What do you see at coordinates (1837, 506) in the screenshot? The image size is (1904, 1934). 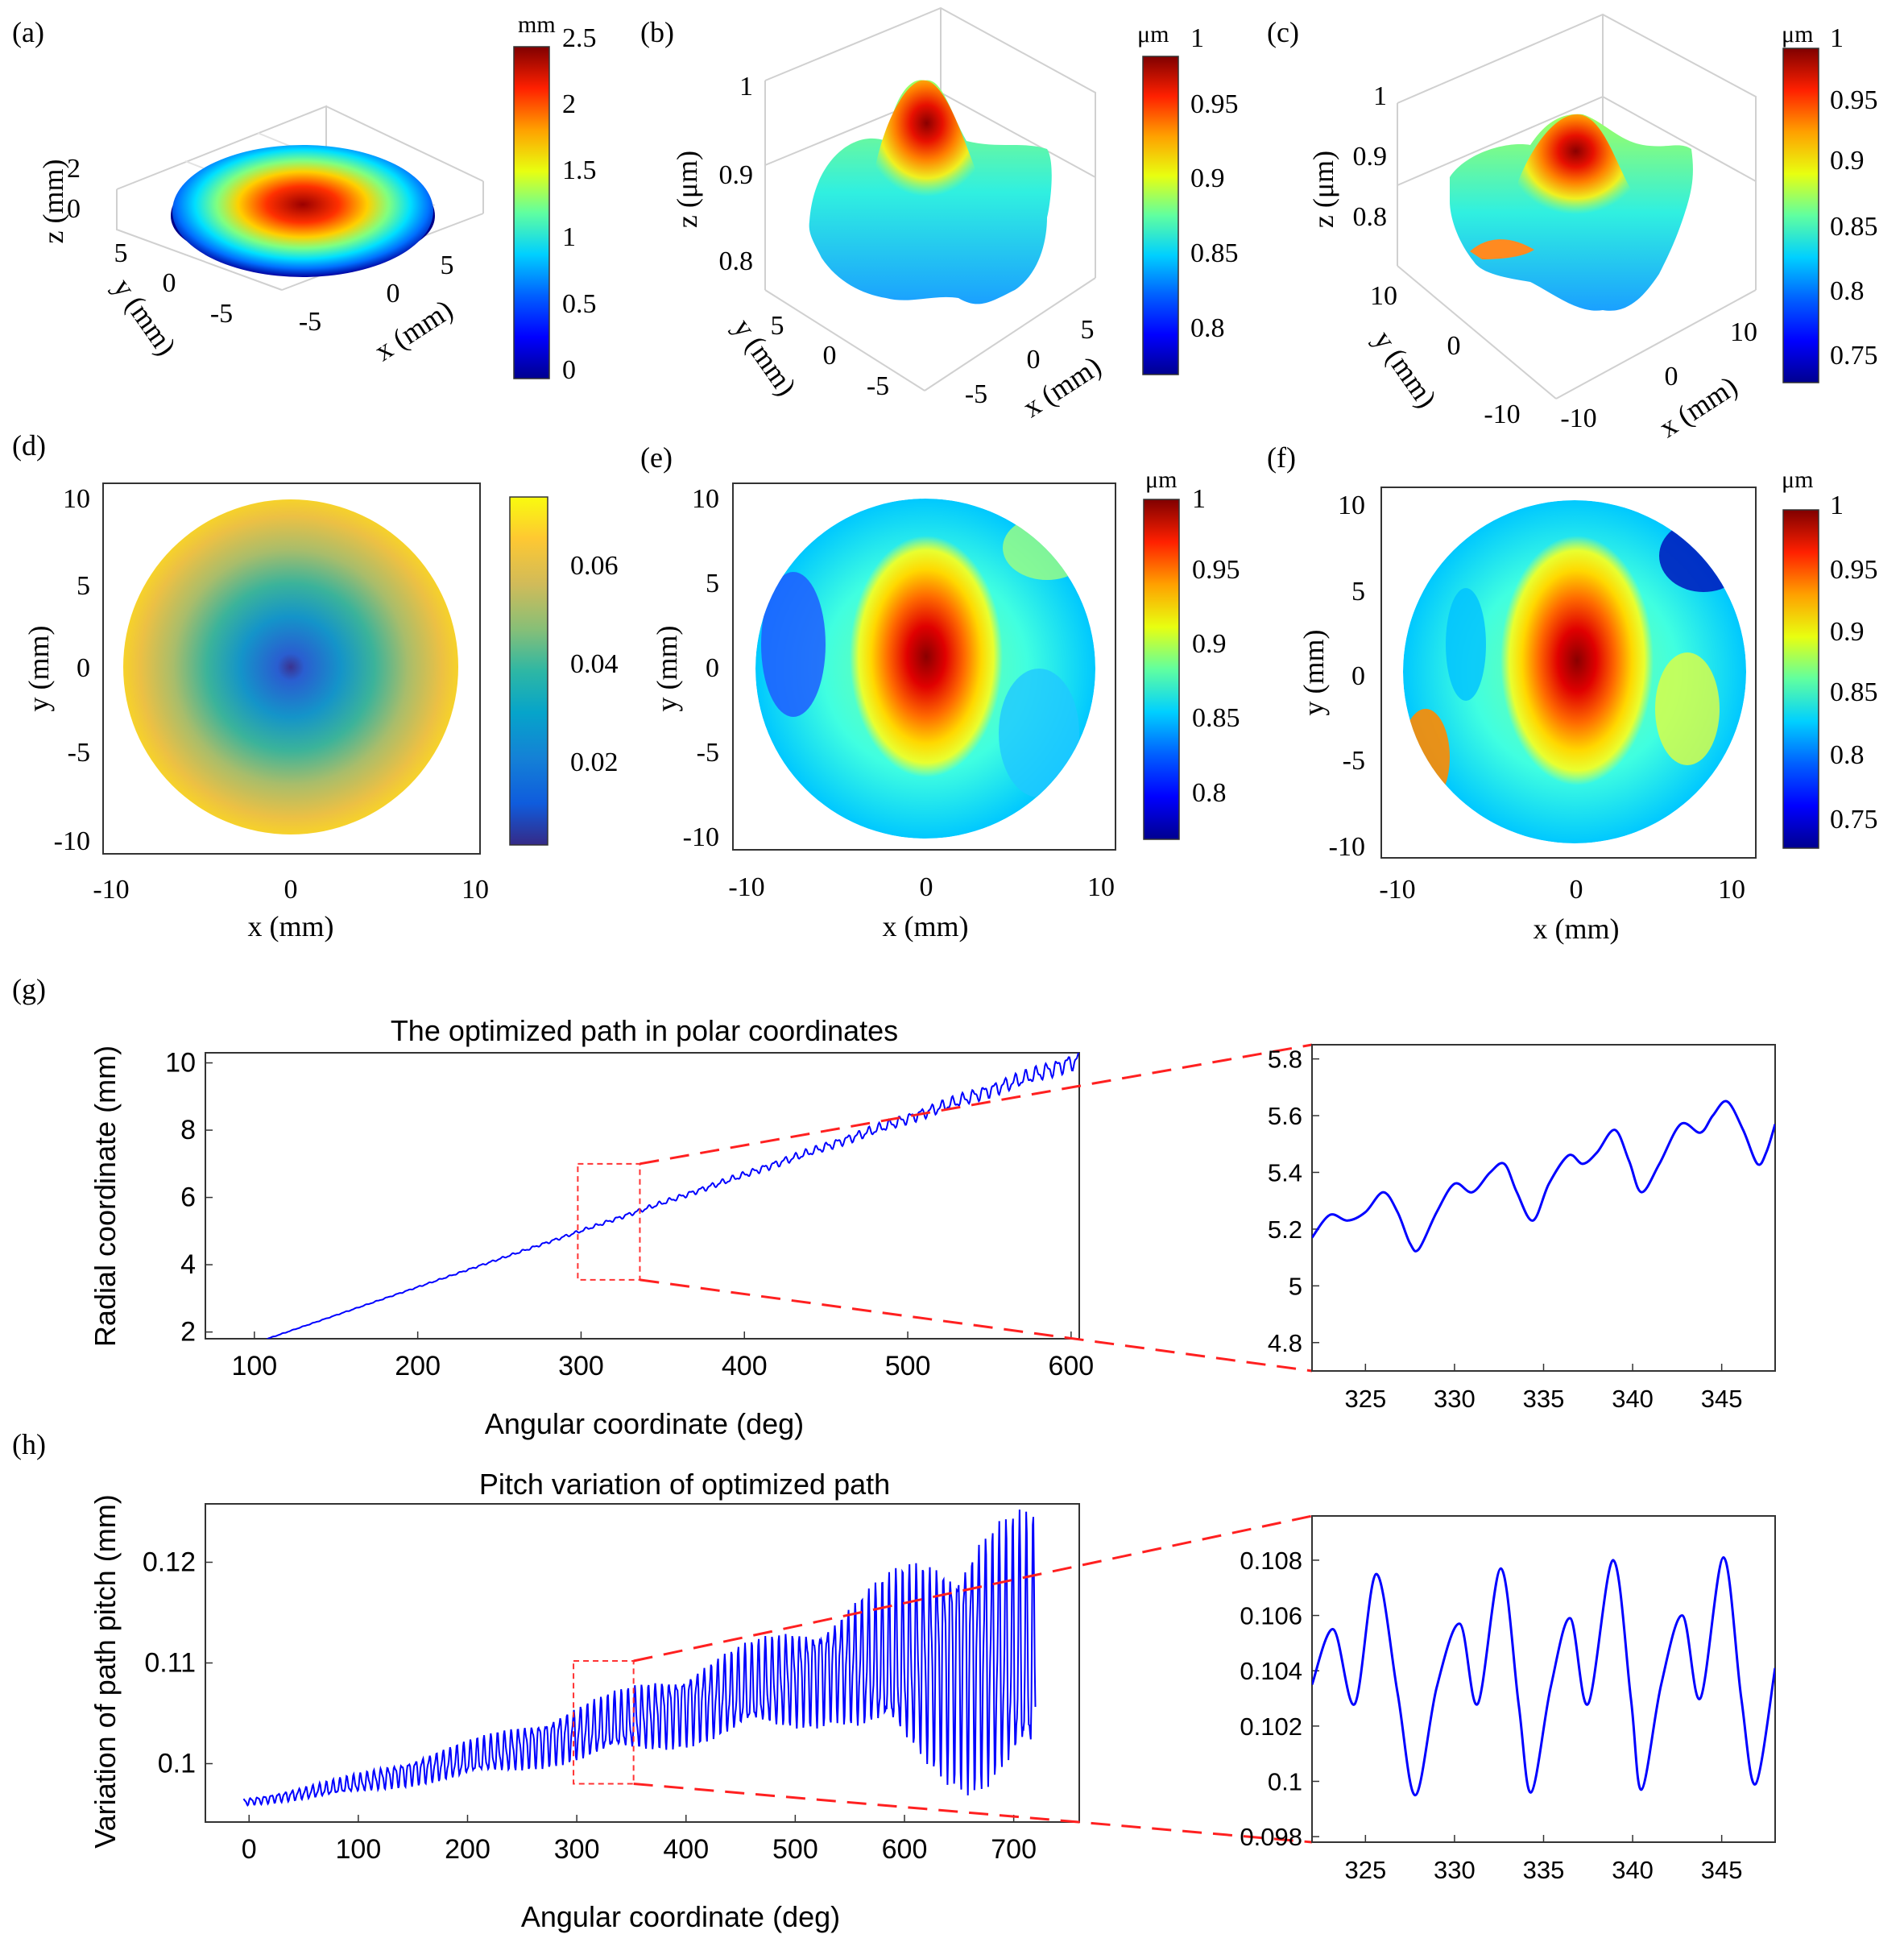 I see `cb-f-tick: 1` at bounding box center [1837, 506].